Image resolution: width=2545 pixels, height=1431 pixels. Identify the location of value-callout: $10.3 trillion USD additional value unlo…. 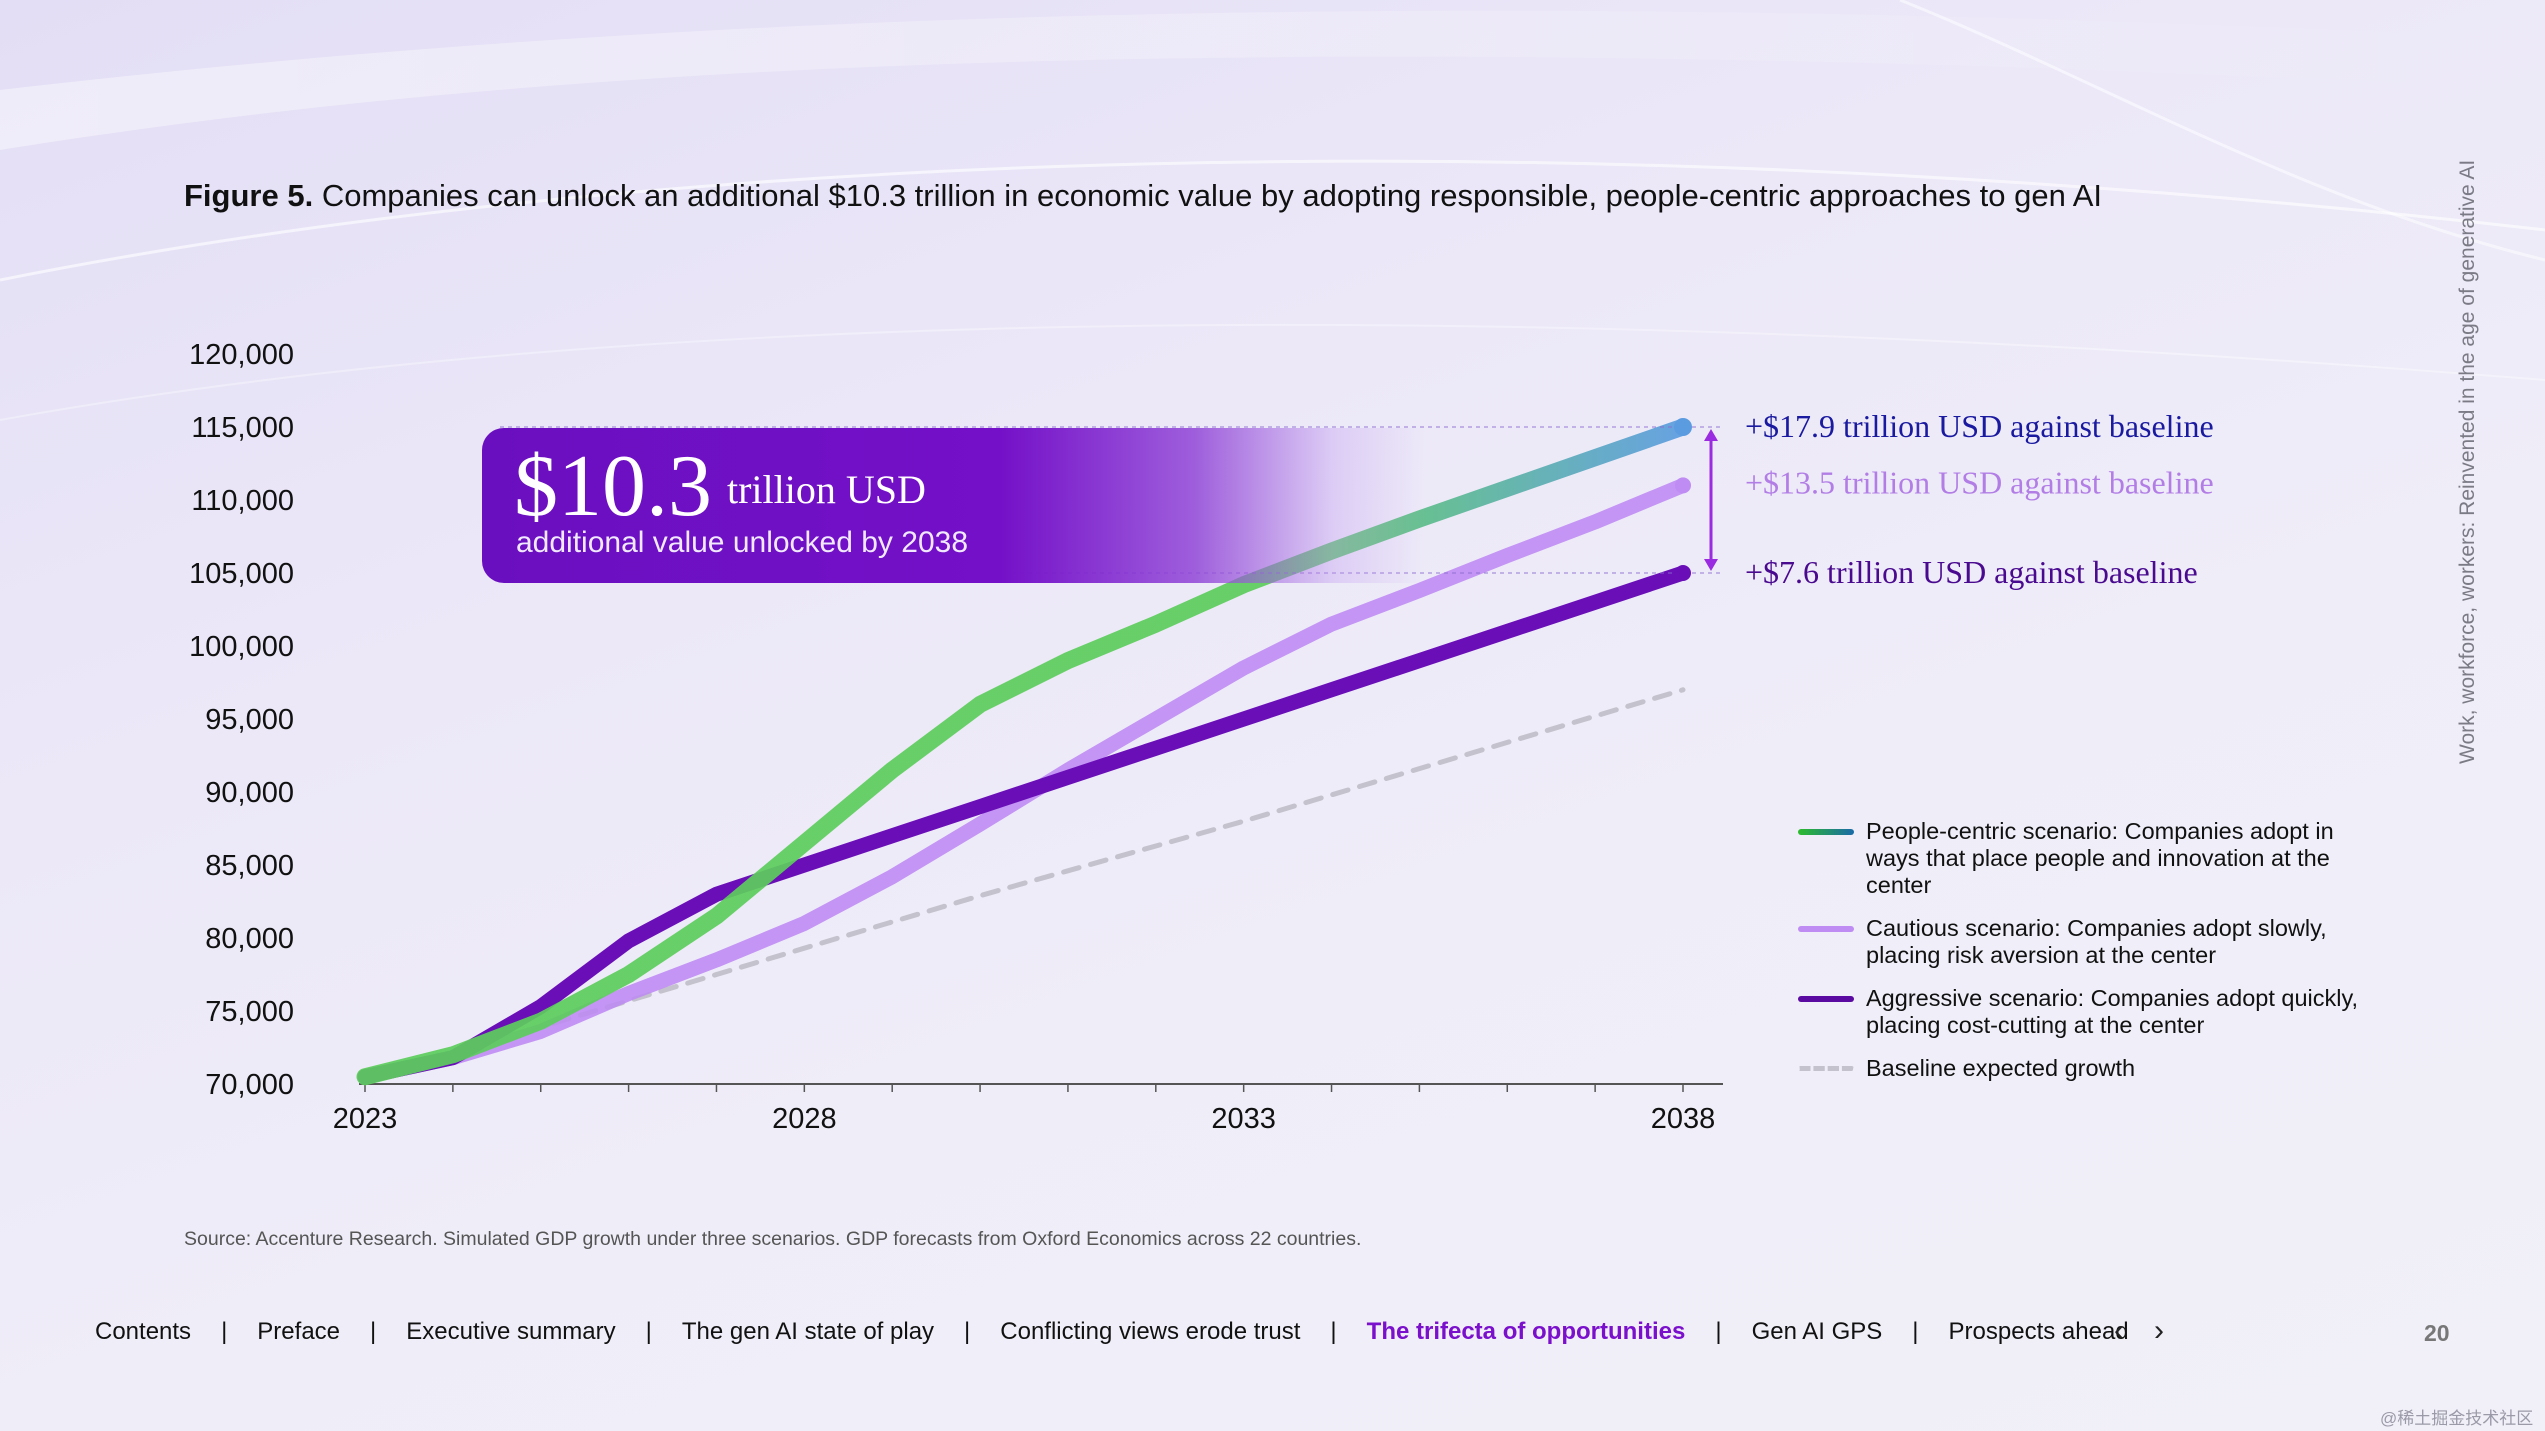
(1057, 505).